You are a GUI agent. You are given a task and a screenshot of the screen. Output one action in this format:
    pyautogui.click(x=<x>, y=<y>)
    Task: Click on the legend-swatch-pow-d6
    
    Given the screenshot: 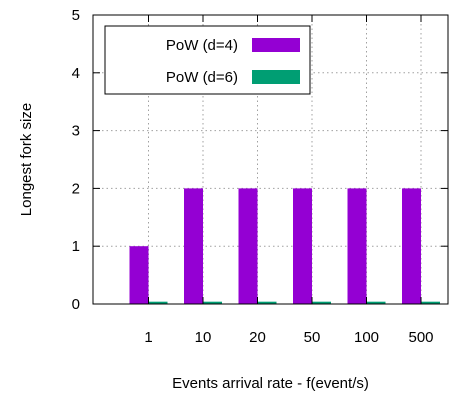 What is the action you would take?
    pyautogui.click(x=276, y=77)
    